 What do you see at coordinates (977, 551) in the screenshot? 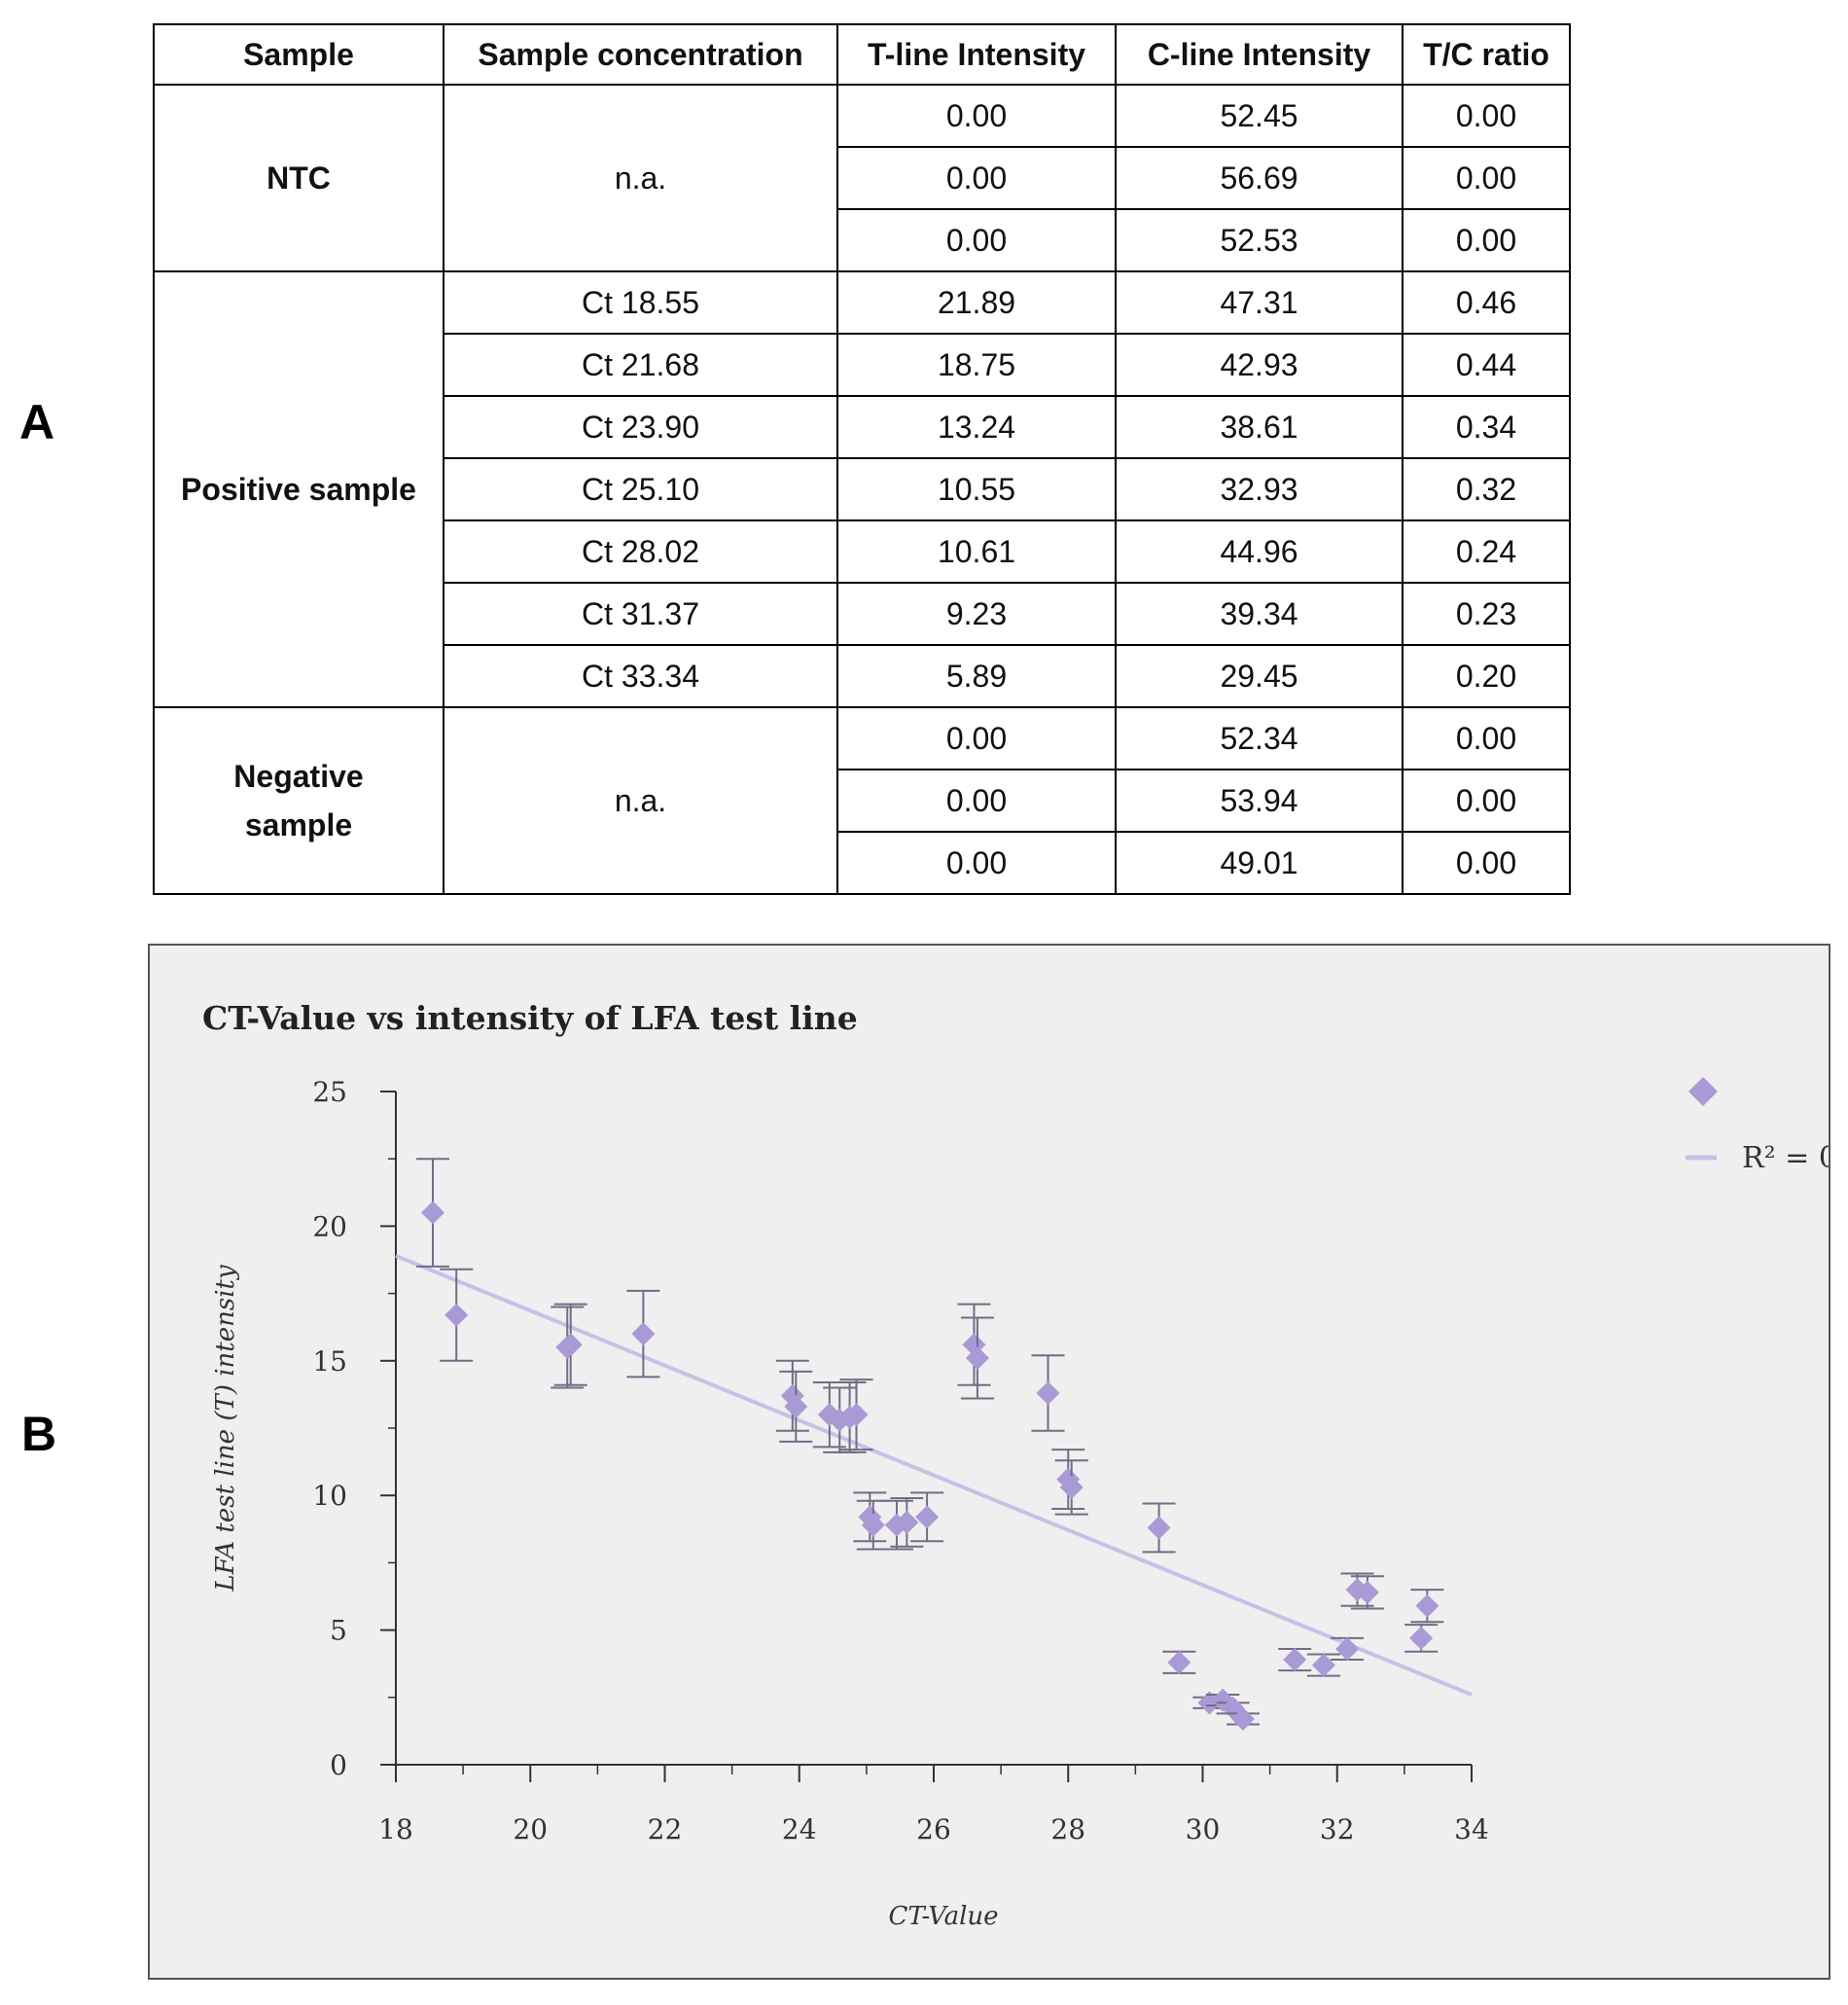
I see `cell-t-intensity: 10.61` at bounding box center [977, 551].